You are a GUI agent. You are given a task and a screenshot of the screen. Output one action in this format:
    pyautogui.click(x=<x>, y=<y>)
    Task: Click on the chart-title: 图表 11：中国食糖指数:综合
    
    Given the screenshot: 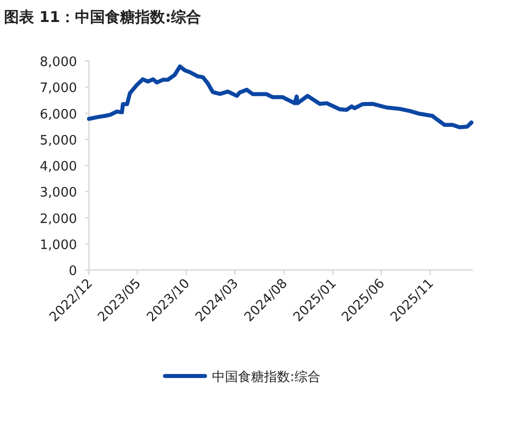 What is the action you would take?
    pyautogui.click(x=103, y=17)
    